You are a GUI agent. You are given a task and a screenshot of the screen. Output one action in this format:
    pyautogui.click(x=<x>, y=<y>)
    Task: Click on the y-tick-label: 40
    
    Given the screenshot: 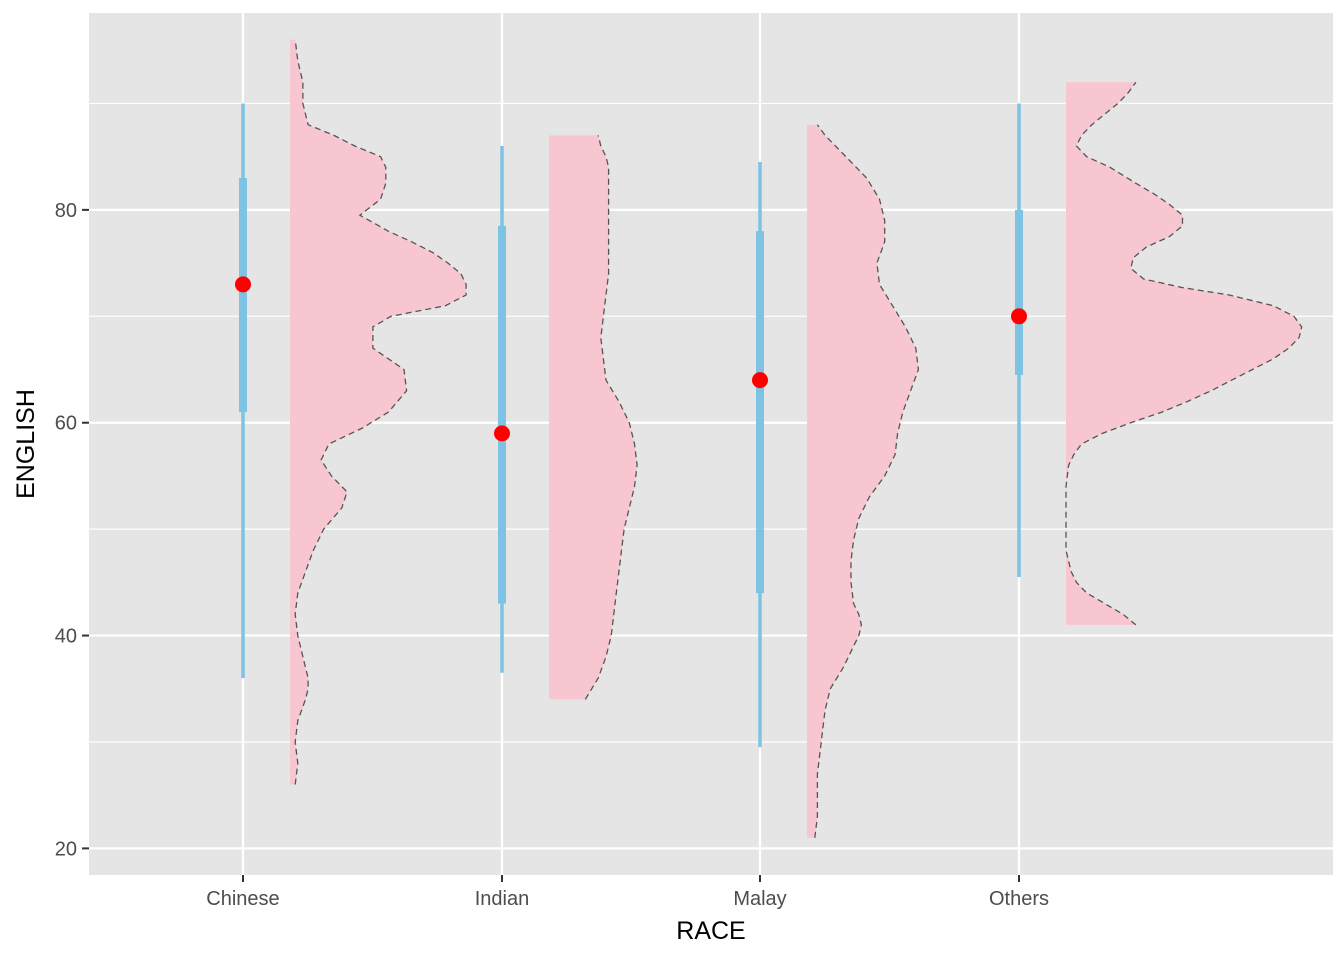 What is the action you would take?
    pyautogui.click(x=66, y=637)
    